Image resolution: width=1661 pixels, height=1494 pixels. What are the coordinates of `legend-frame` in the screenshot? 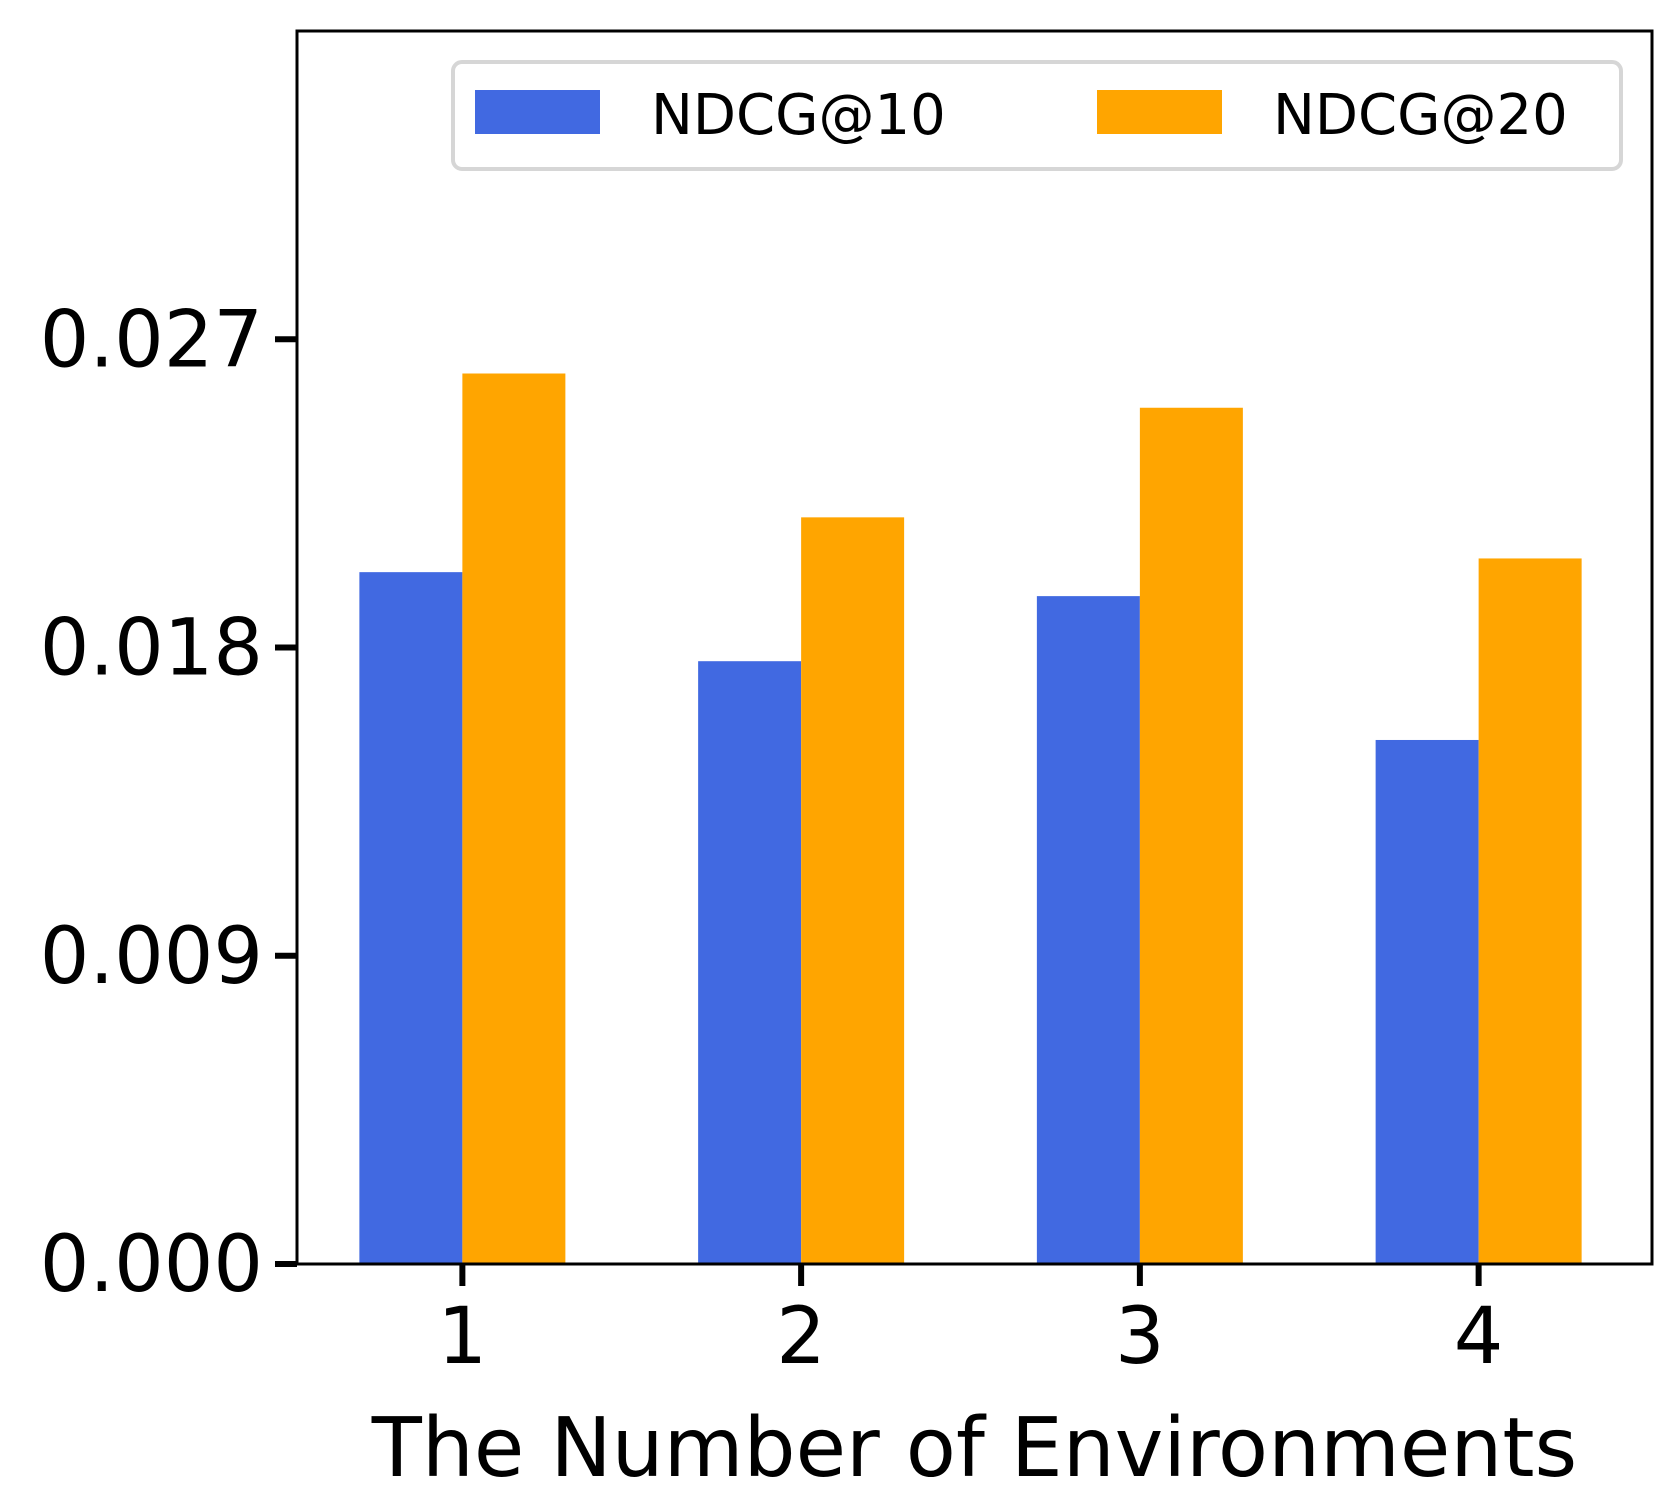 It's located at (1037, 115).